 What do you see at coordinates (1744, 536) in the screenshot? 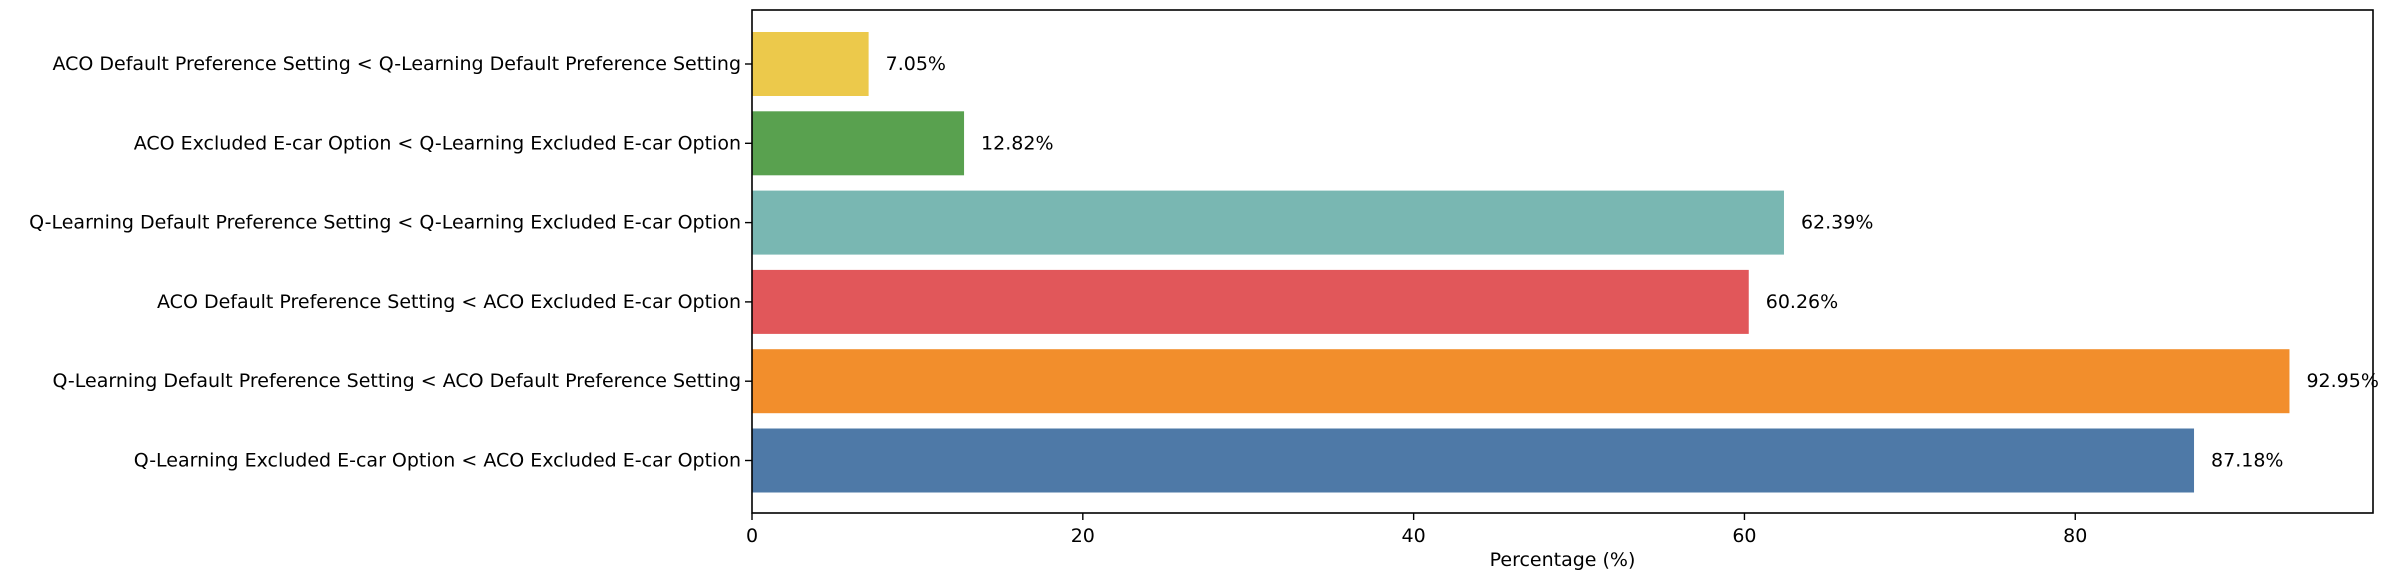
I see `x-tick-label: 60` at bounding box center [1744, 536].